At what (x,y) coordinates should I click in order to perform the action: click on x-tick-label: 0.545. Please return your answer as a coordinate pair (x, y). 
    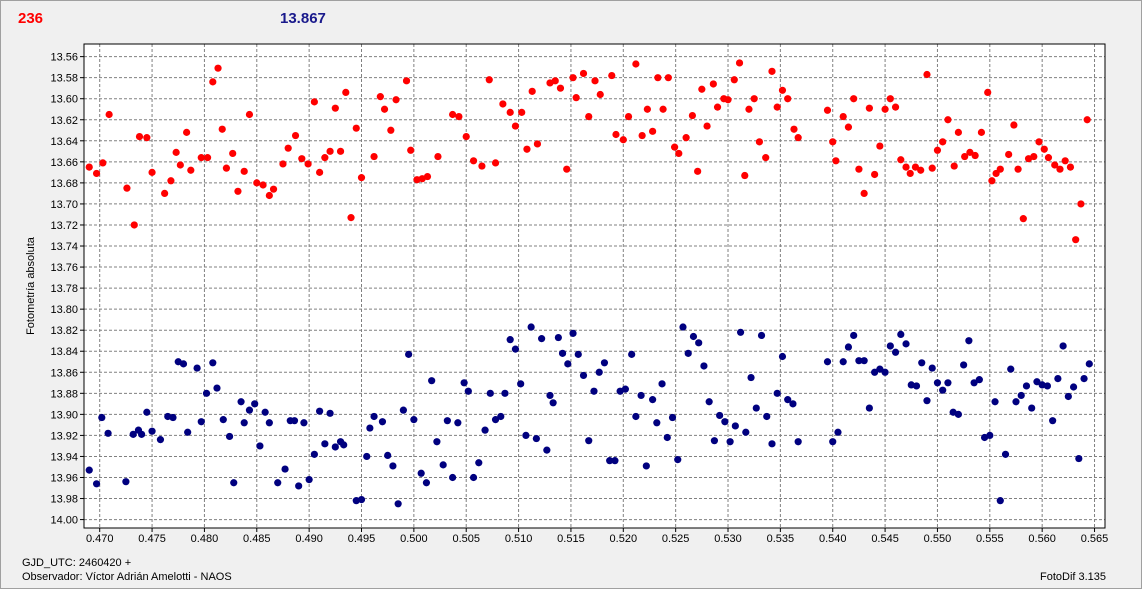
    Looking at the image, I should click on (885, 539).